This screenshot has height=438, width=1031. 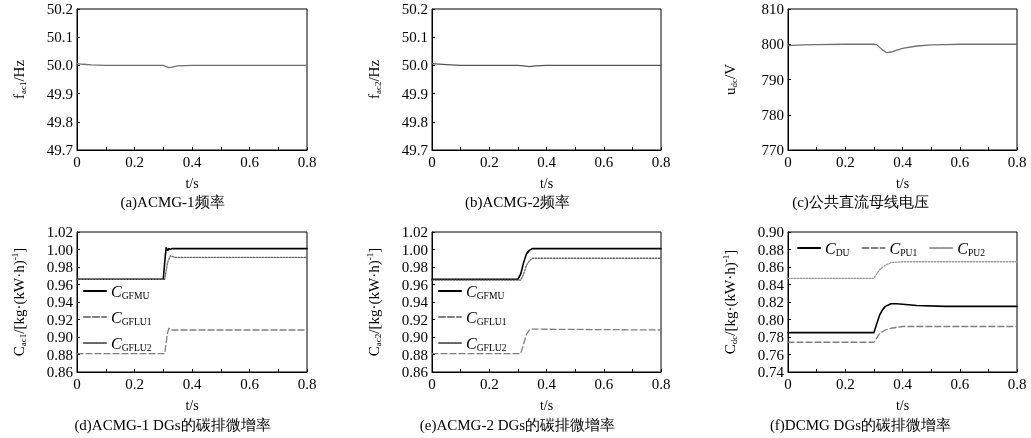 What do you see at coordinates (730, 79) in the screenshot?
I see `y-axis-title: udc/V` at bounding box center [730, 79].